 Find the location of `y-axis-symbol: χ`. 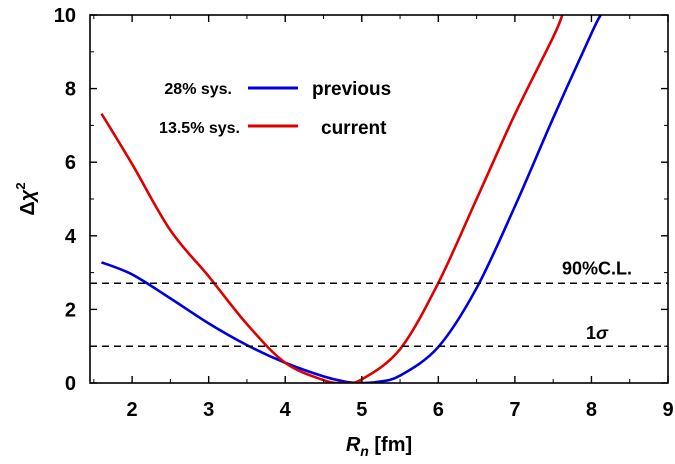

y-axis-symbol: χ is located at coordinates (28, 195).